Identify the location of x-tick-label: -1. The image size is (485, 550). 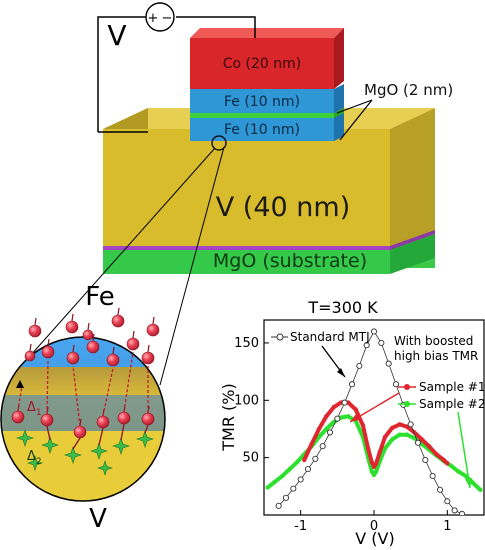
(300, 526).